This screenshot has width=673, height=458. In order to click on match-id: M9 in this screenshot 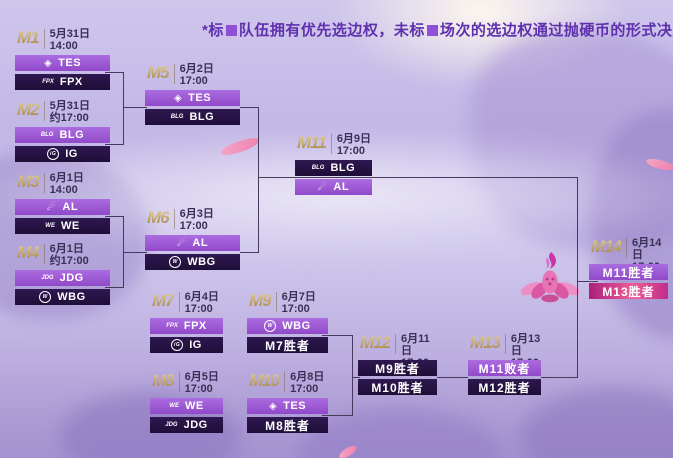, I will do `click(260, 300)`.